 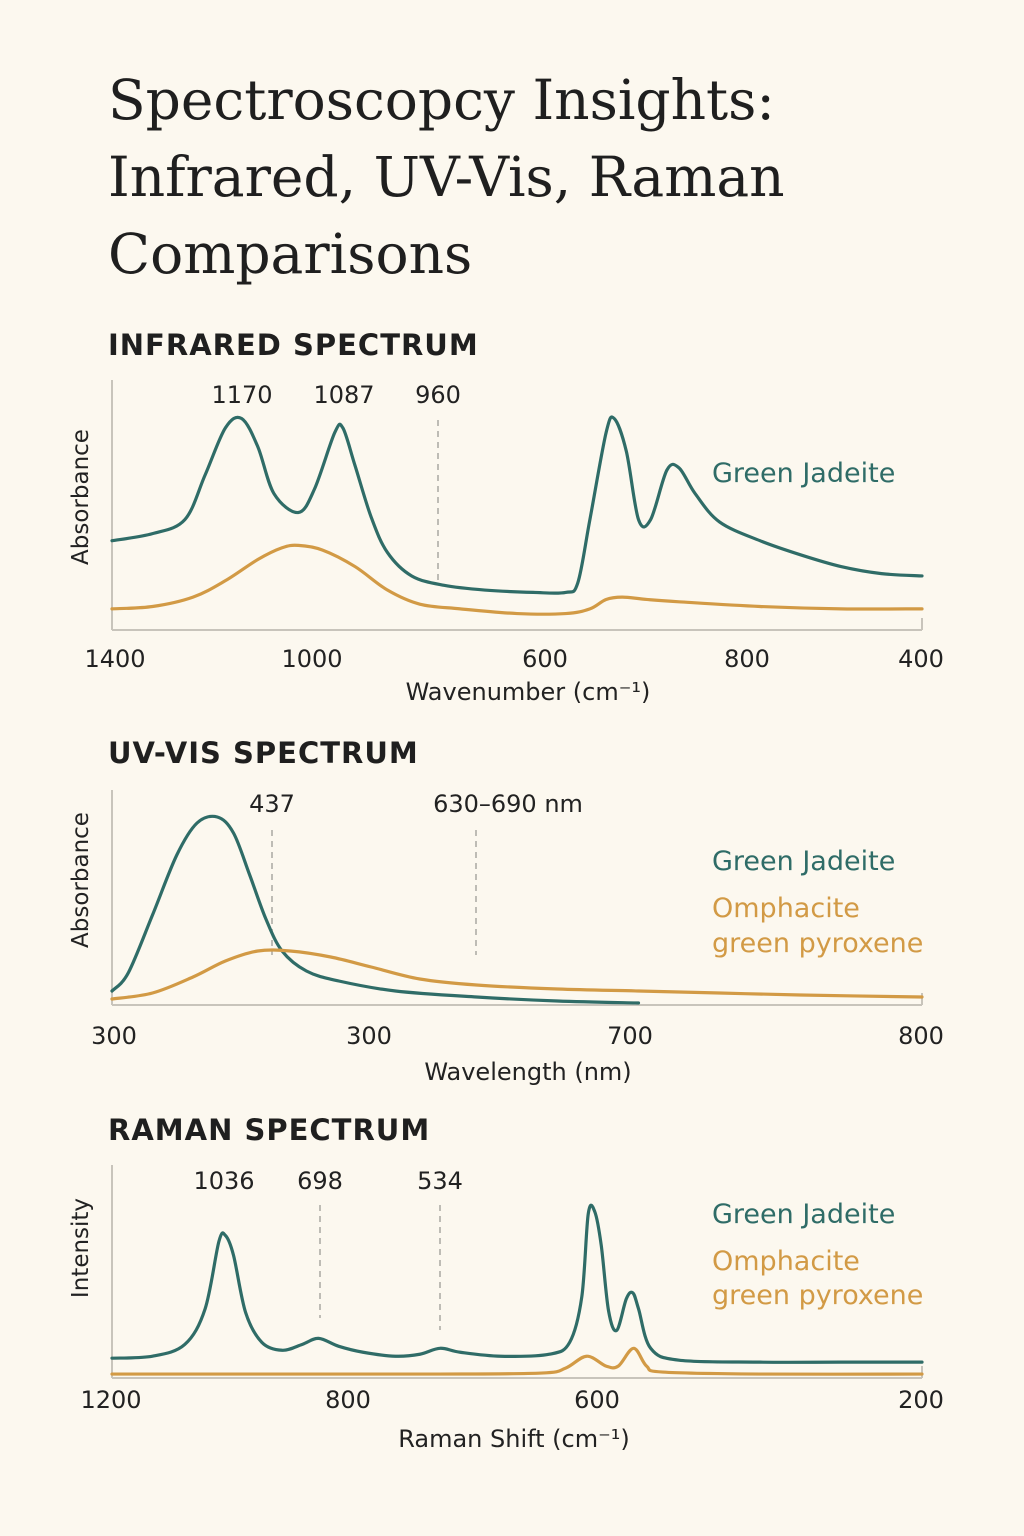 I want to click on infrared-peak-label: 1087, so click(x=343, y=395).